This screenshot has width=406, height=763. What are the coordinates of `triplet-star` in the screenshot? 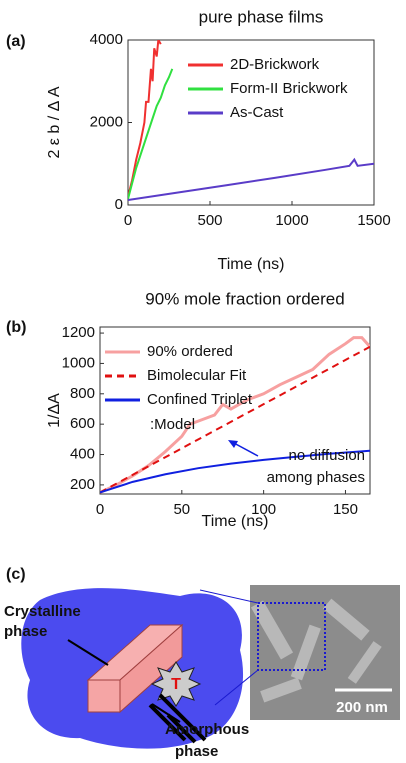 It's located at (176, 684).